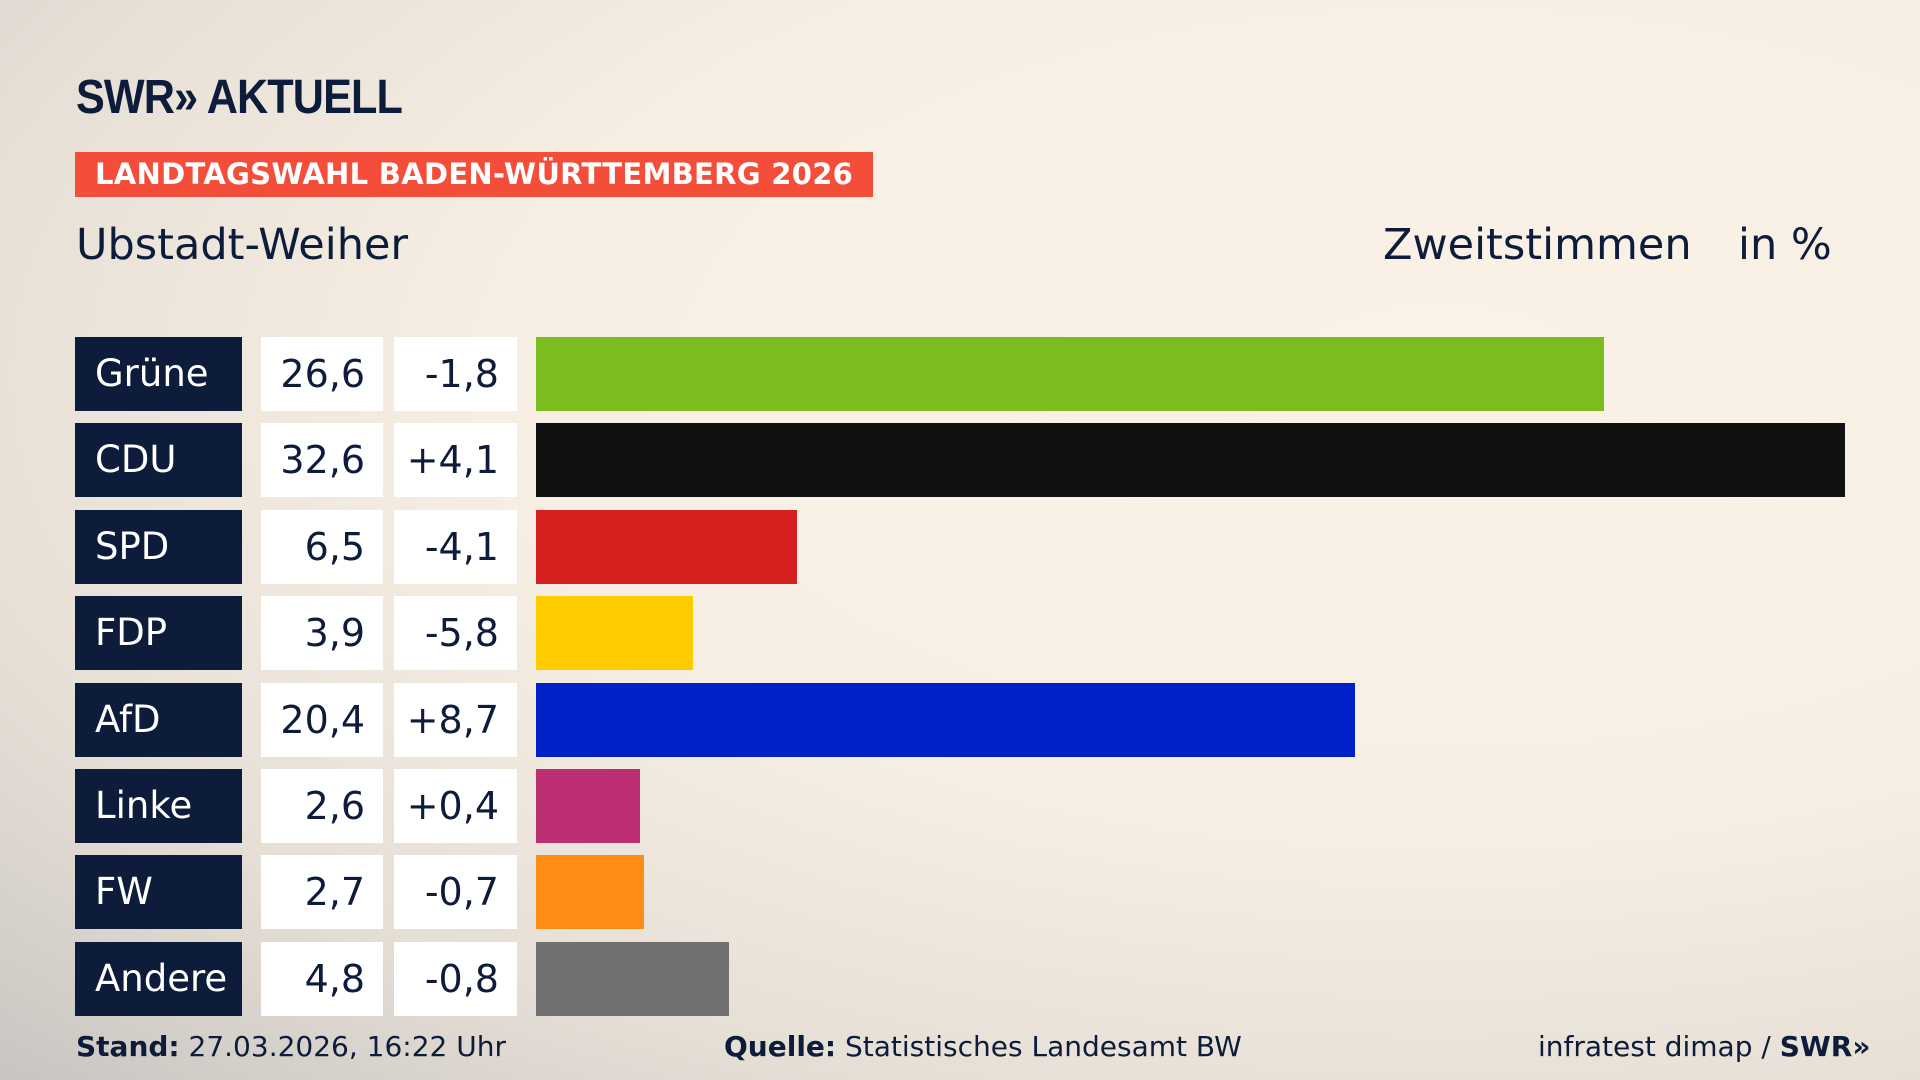 This screenshot has width=1920, height=1080. I want to click on value-label: 2,7, so click(322, 892).